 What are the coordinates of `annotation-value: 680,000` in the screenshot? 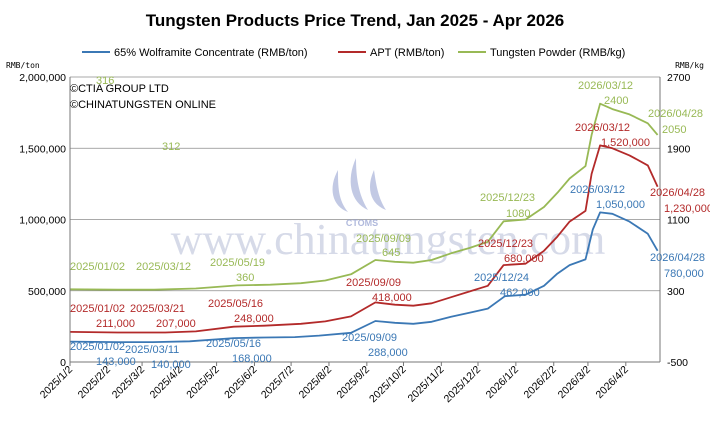 It's located at (524, 259).